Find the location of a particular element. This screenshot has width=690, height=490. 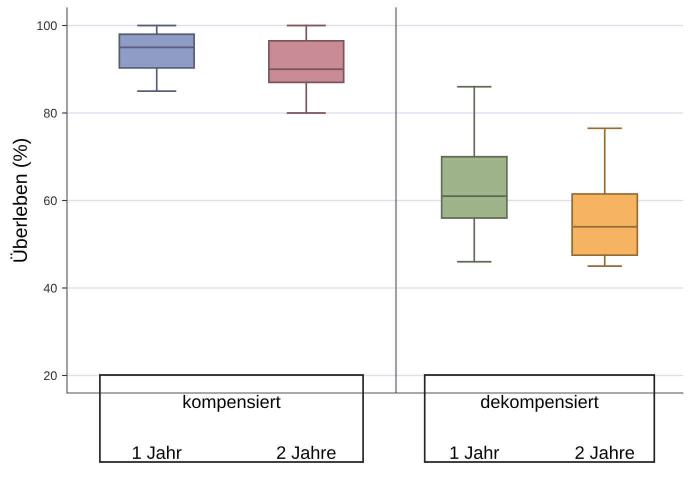

x-axis-title: dekompensiert is located at coordinates (540, 403).